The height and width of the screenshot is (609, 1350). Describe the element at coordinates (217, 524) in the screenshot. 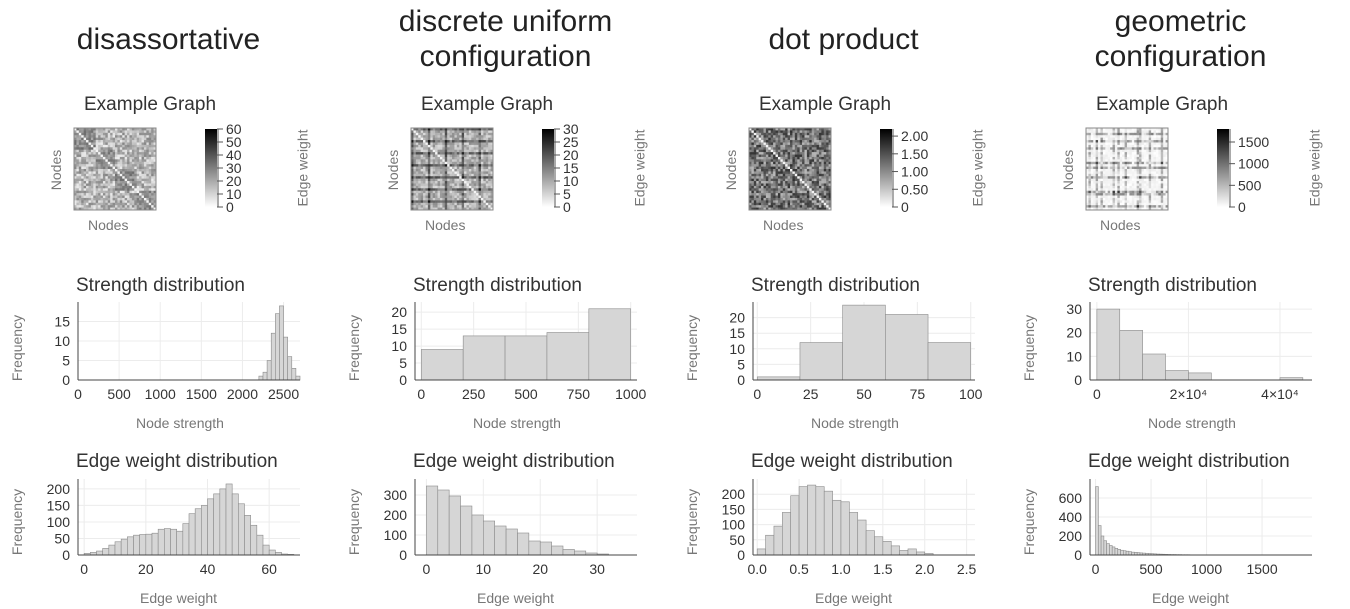

I see `col1-edge-bar` at that location.